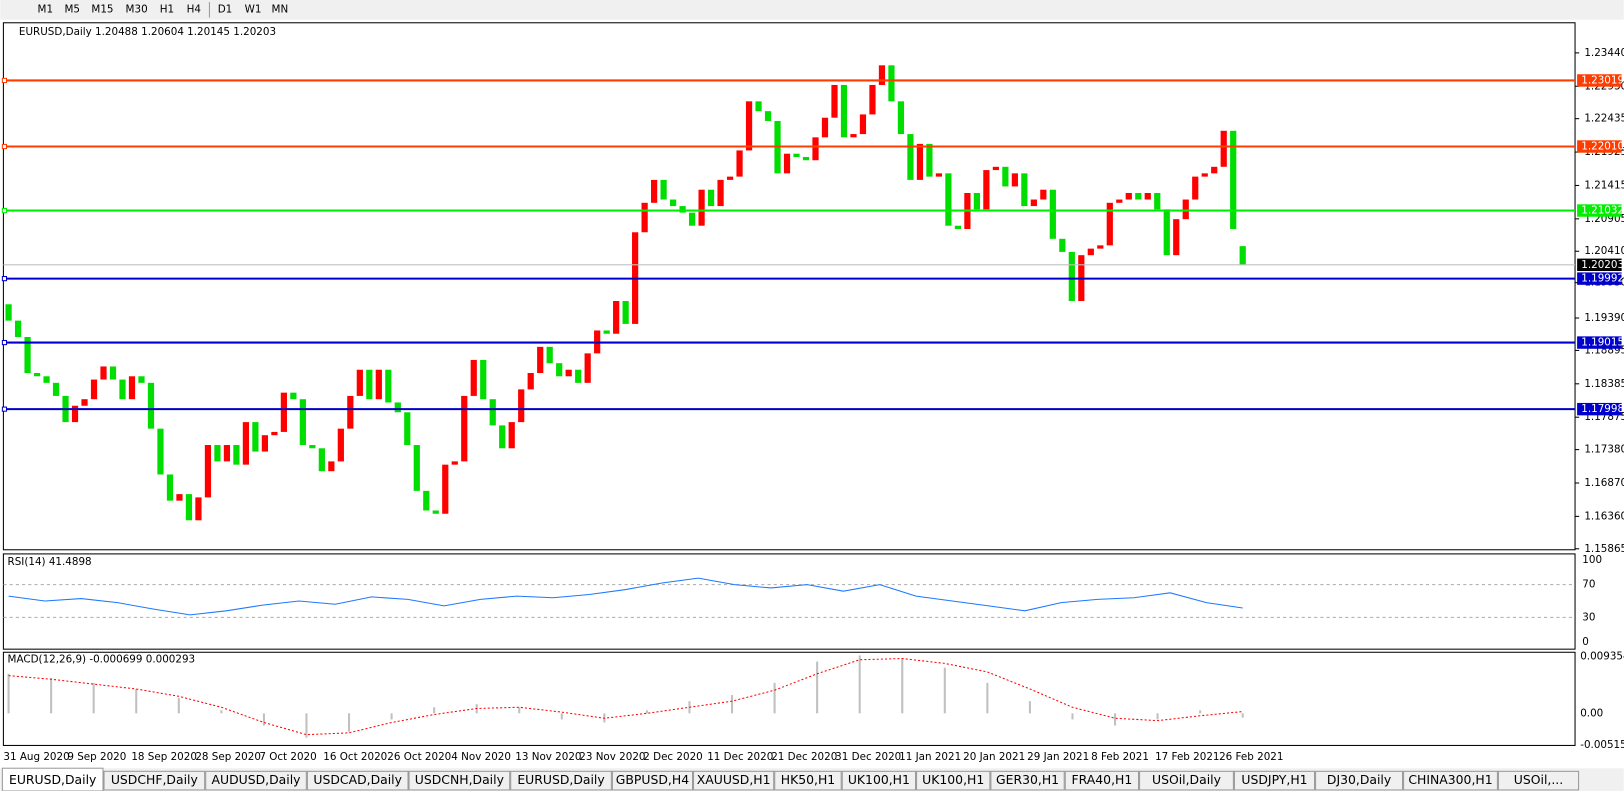 The height and width of the screenshot is (791, 1624). I want to click on tab-label: XAUUSD,H1, so click(734, 779).